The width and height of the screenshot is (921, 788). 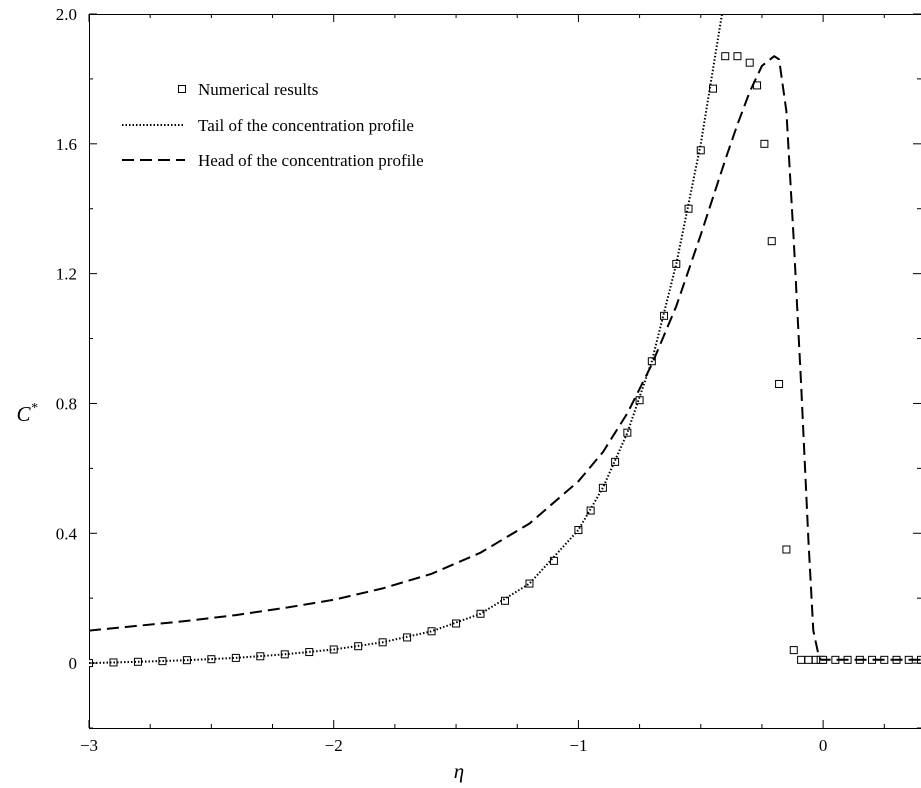 I want to click on y-tick-label: 0.8, so click(x=66, y=403).